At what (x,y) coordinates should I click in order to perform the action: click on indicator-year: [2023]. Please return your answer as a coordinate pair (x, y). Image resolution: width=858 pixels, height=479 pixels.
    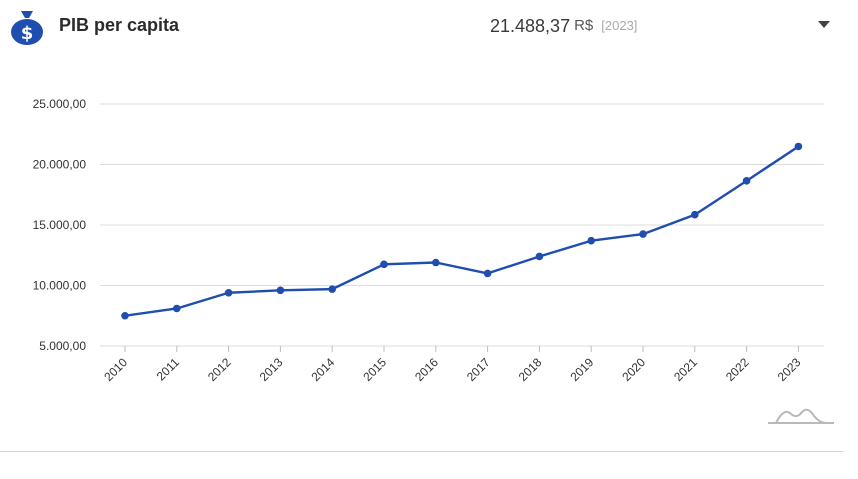
    Looking at the image, I should click on (619, 25).